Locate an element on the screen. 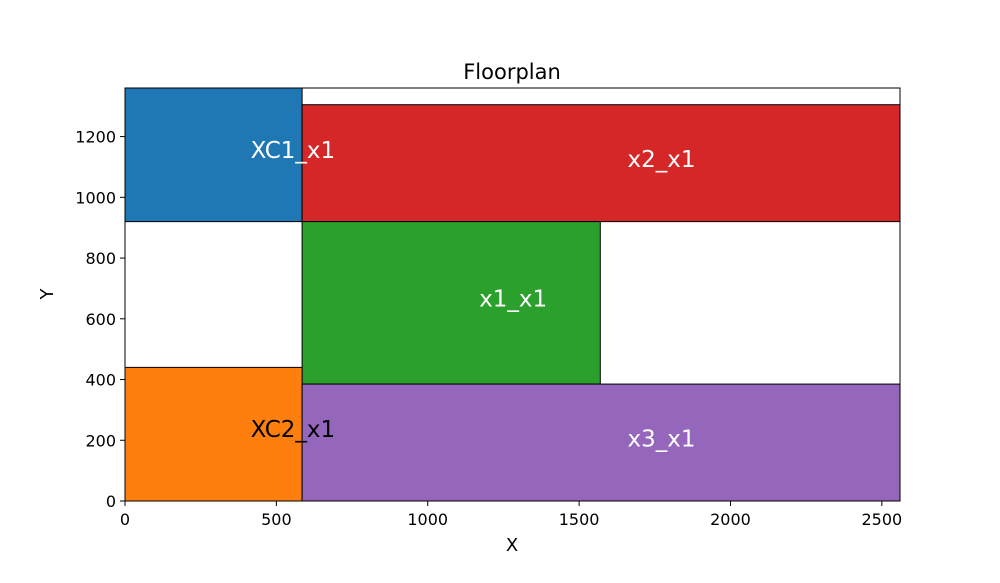 This screenshot has height=583, width=1000. y-axis-label: Y is located at coordinates (47, 294).